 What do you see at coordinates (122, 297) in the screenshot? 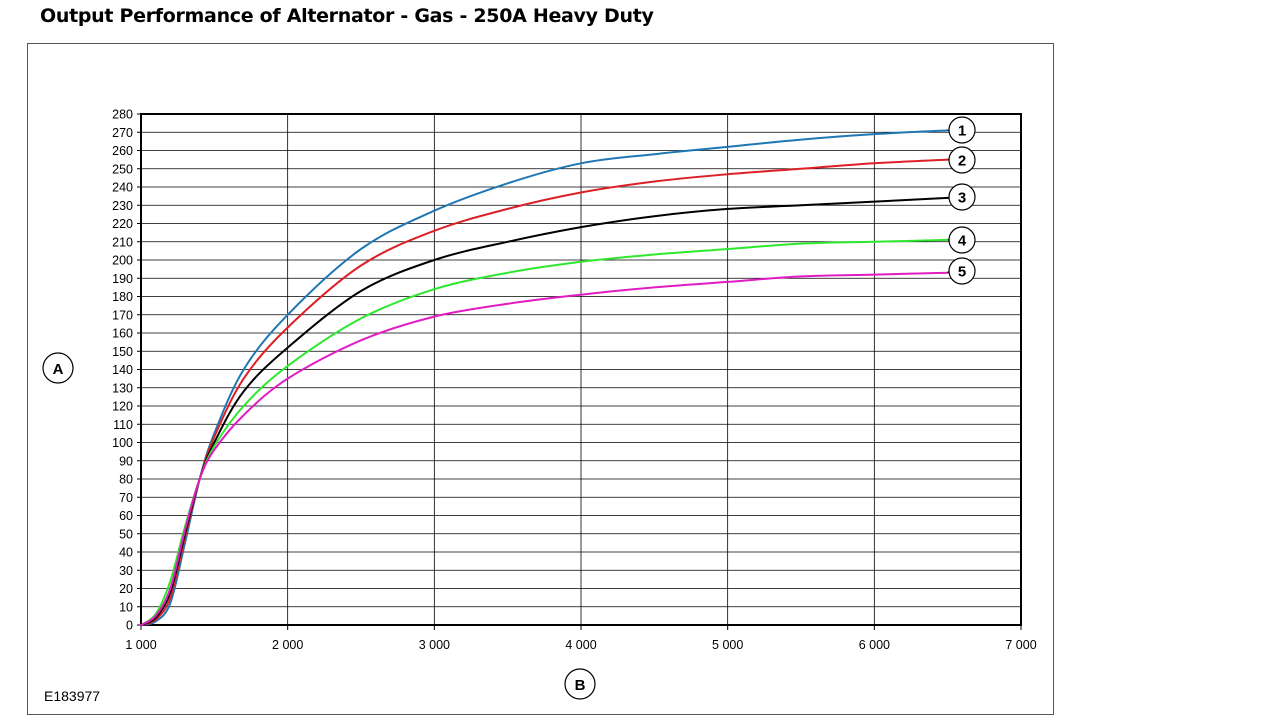
I see `y-tick-label: 180` at bounding box center [122, 297].